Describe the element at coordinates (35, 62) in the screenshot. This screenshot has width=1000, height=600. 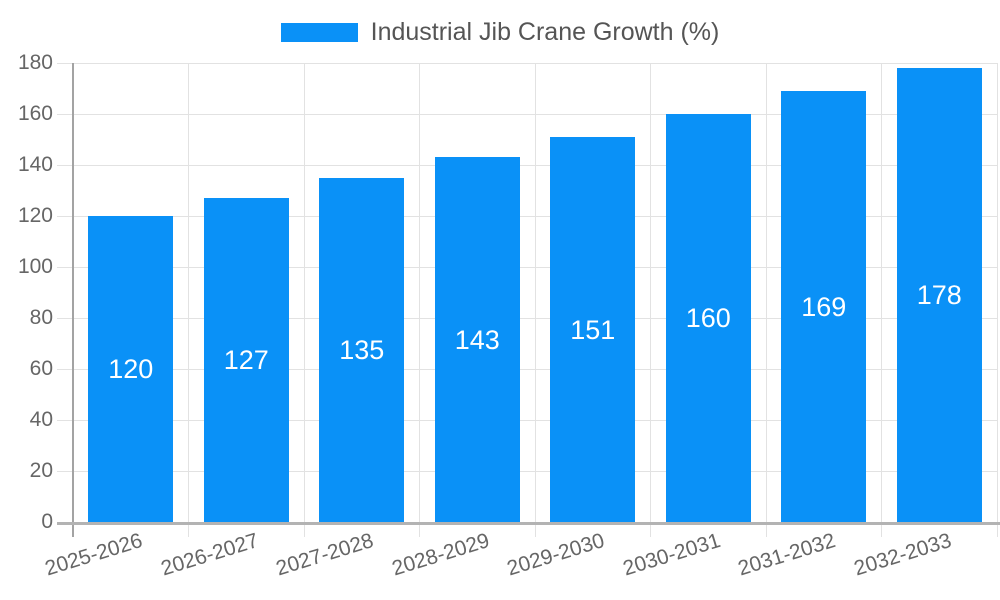
I see `y-tick-label: 180` at that location.